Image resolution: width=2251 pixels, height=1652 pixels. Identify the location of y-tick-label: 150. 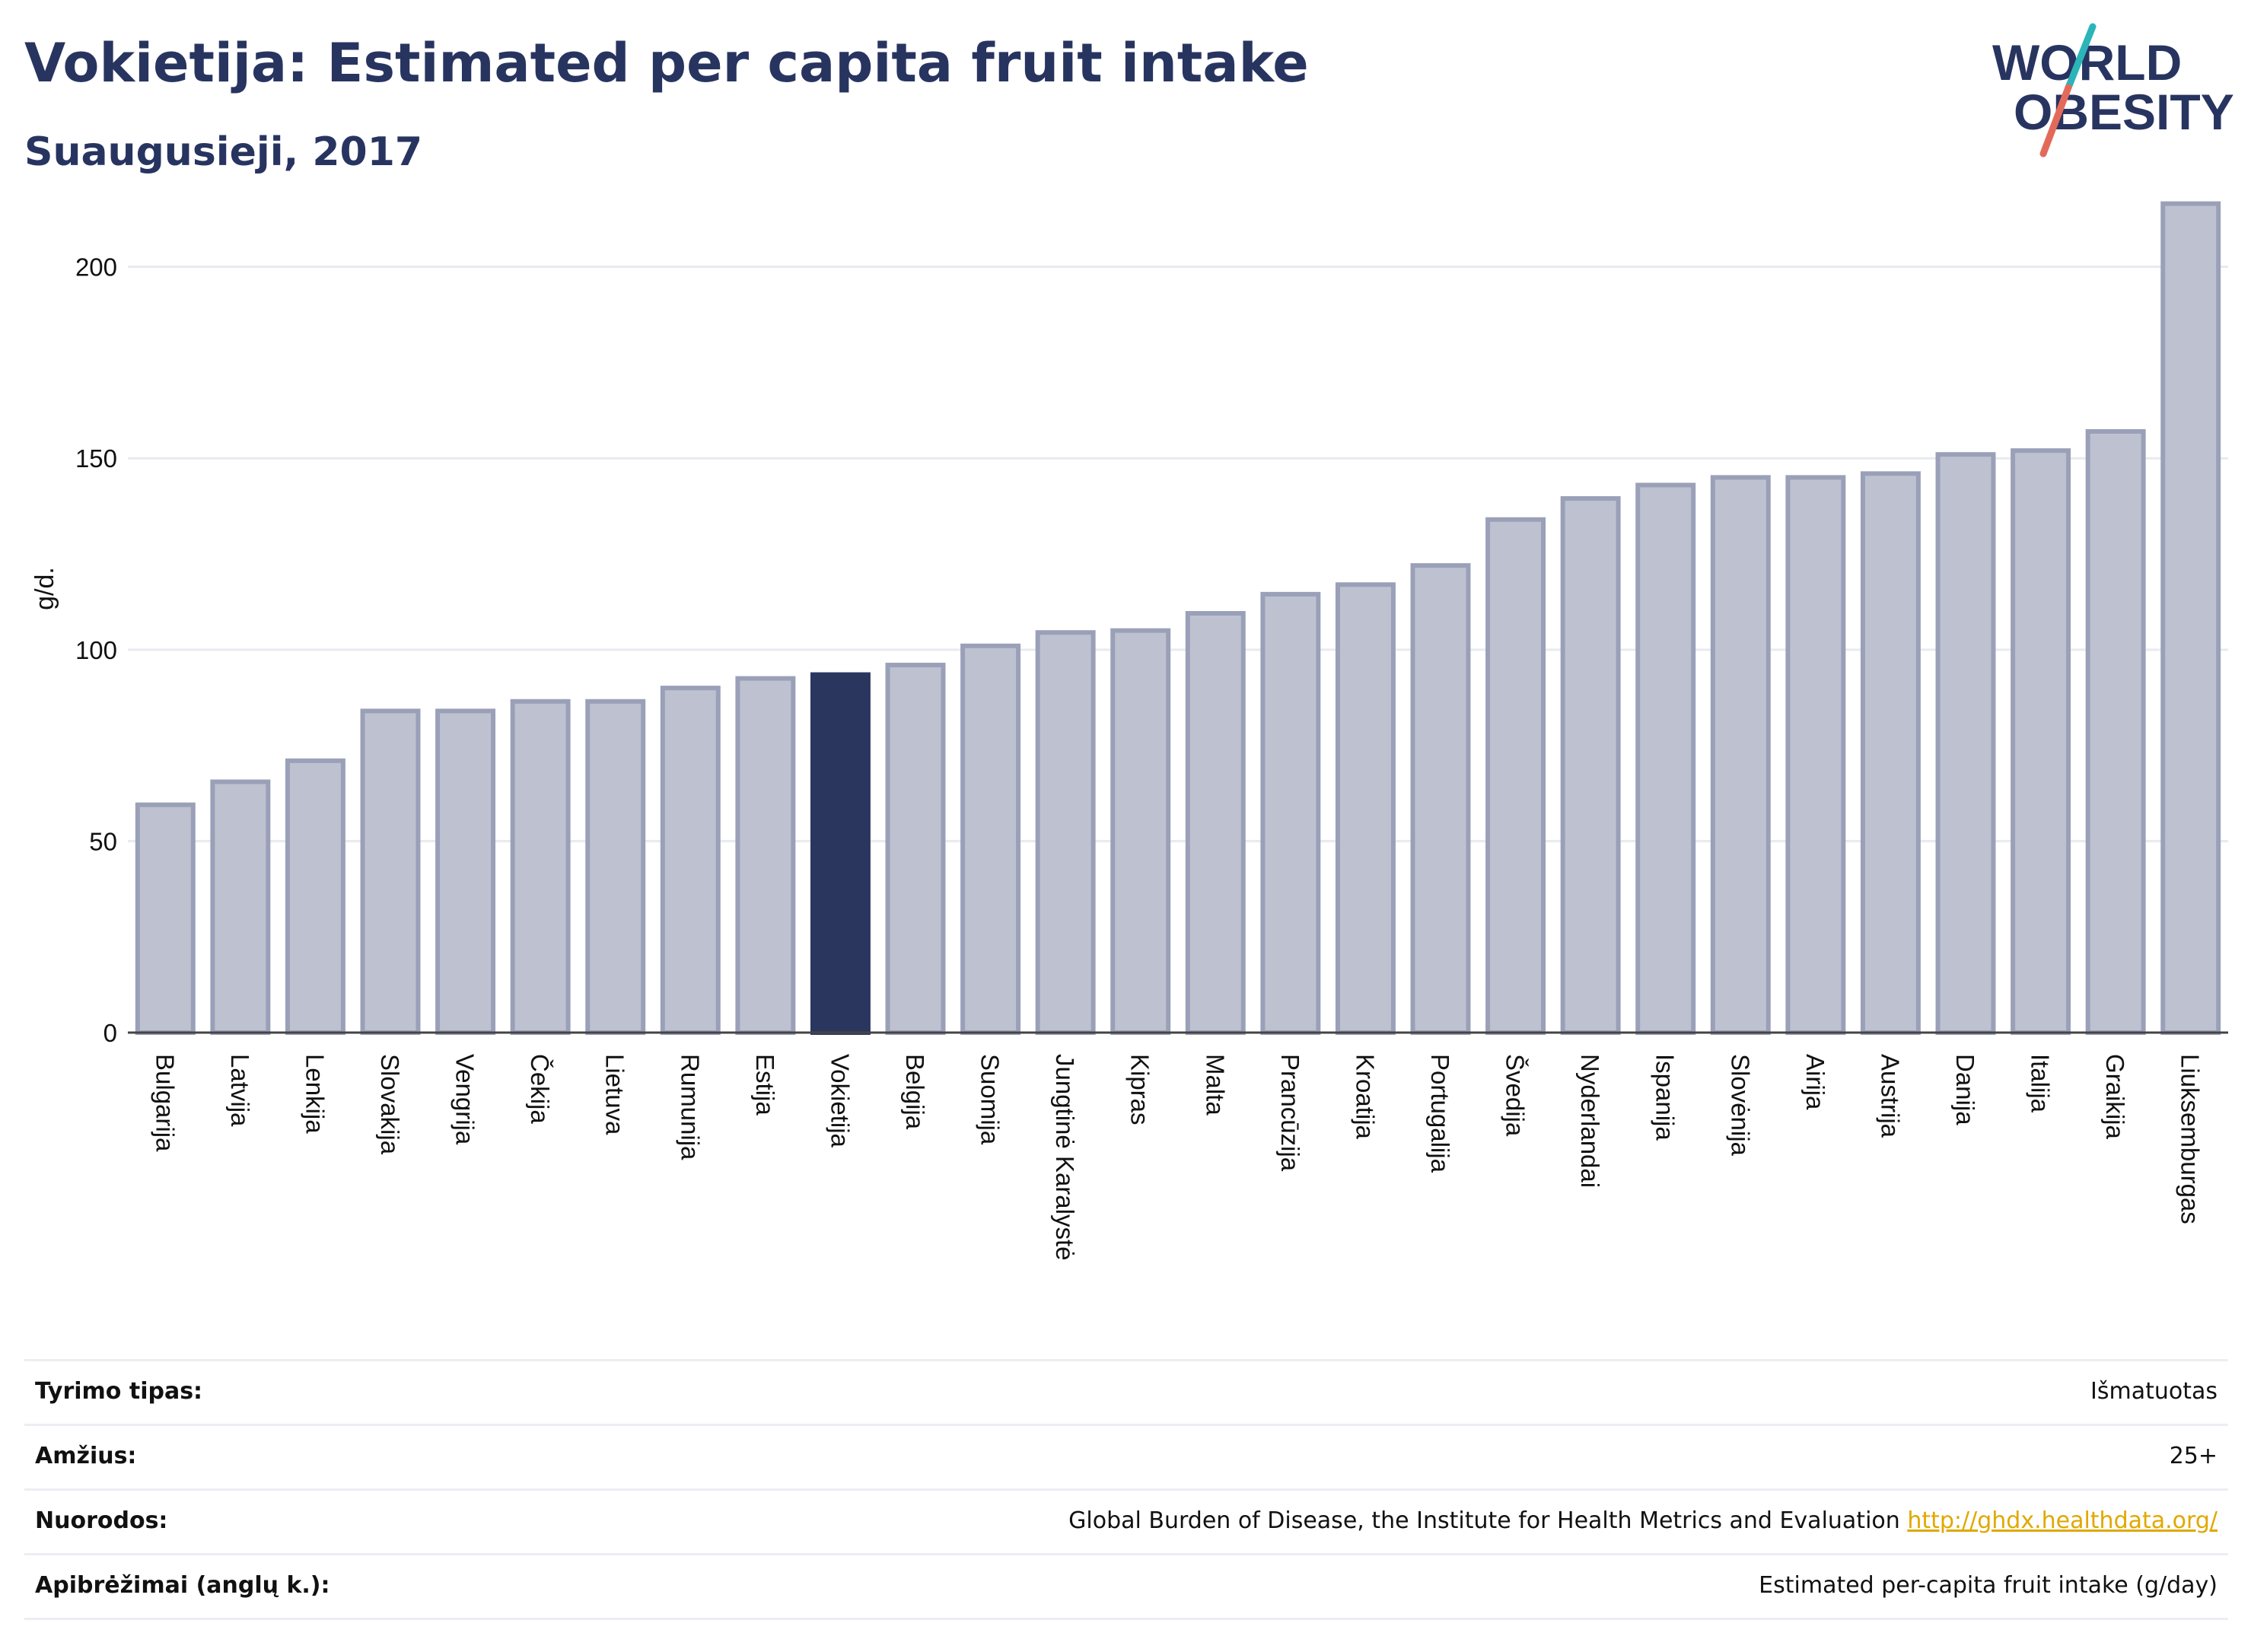
(96, 458).